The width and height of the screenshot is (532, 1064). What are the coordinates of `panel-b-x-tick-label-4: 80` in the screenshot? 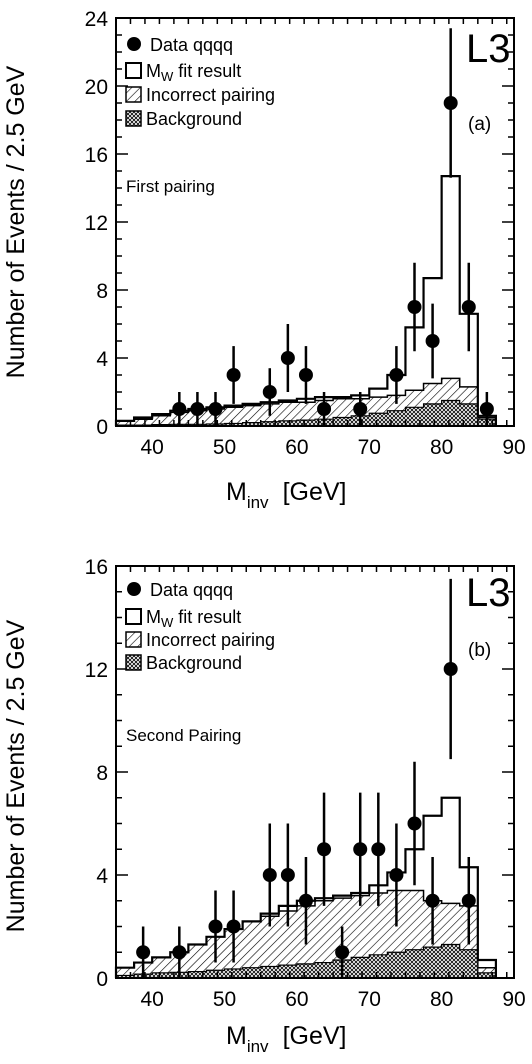 It's located at (441, 999).